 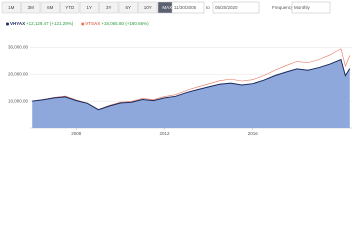 I want to click on legend-ticker: VTSAX, so click(x=92, y=23).